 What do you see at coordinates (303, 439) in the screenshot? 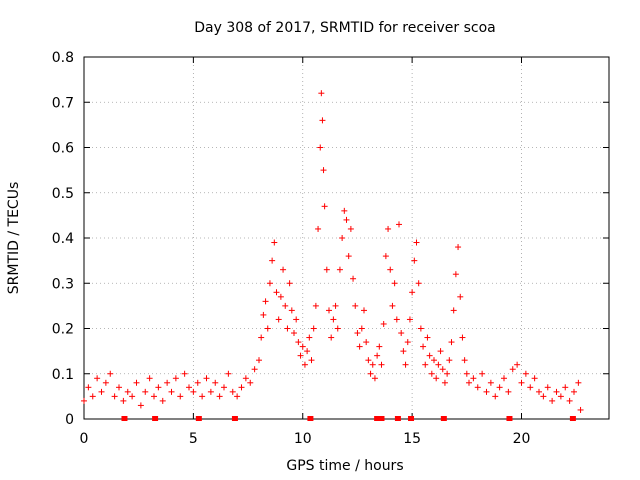
I see `x-tick-label: 10` at bounding box center [303, 439].